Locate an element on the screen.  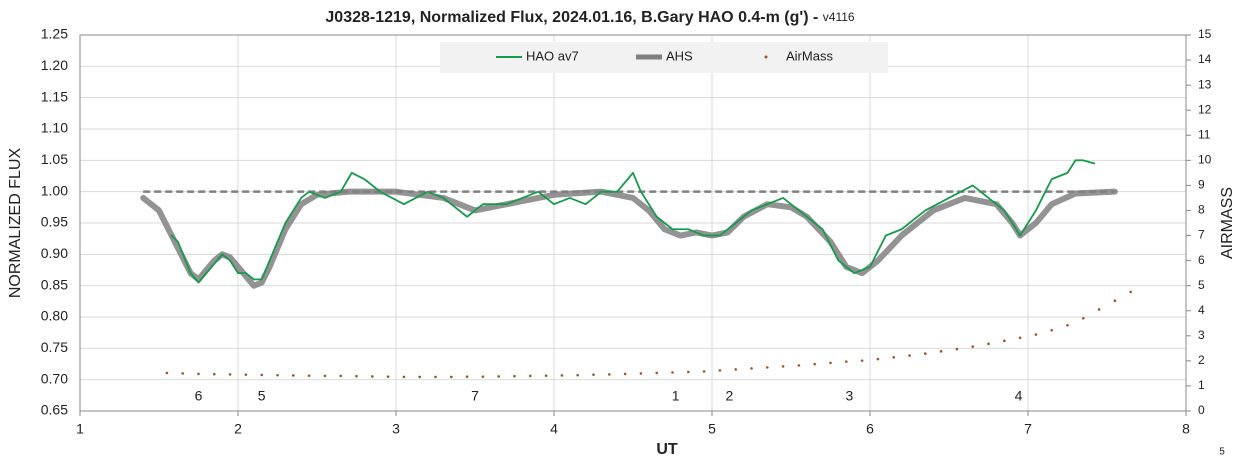
x-axis-label: UT is located at coordinates (667, 449).